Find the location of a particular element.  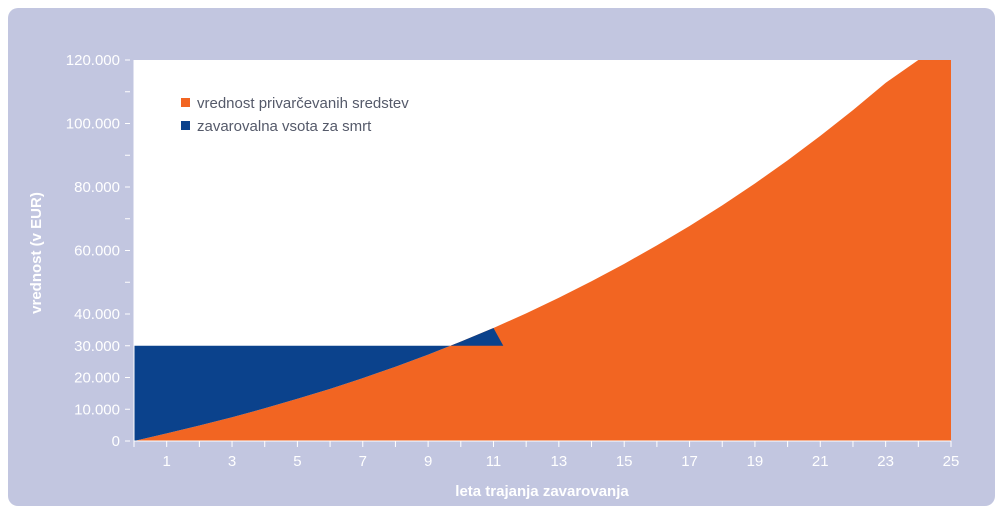

y-tick-label: 80.000 is located at coordinates (97, 187).